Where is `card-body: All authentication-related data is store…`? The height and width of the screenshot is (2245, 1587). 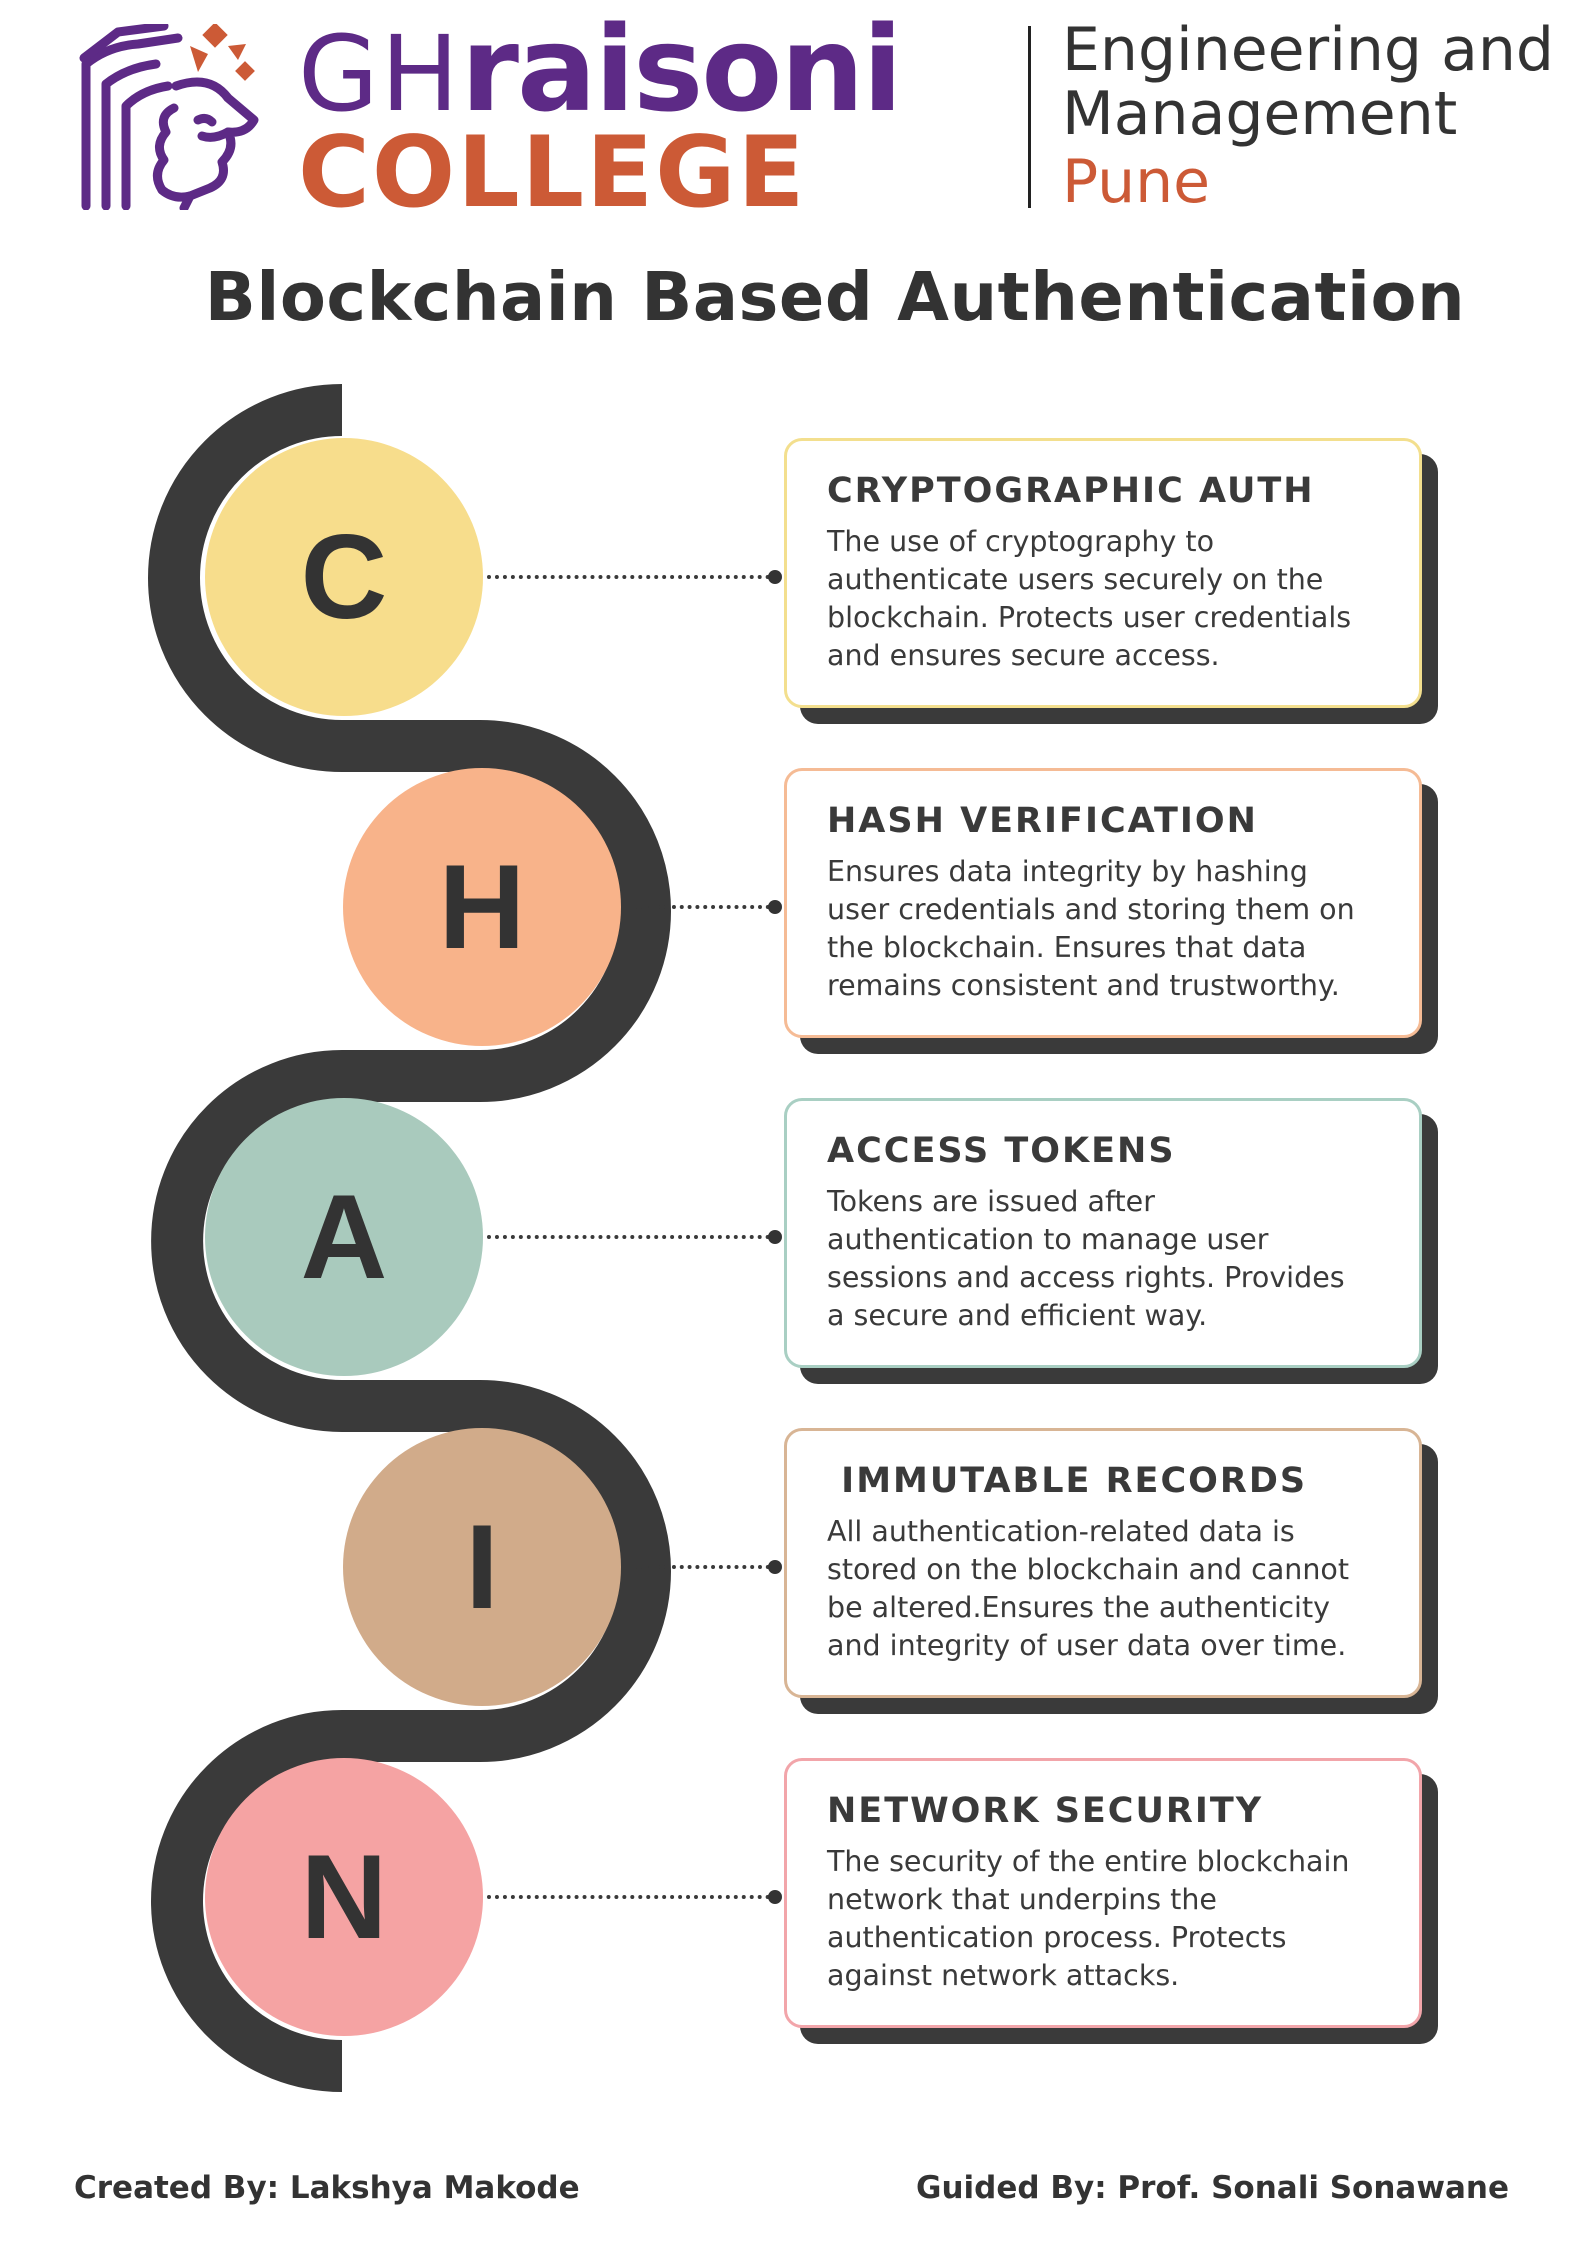
card-body: All authentication-related data is store… is located at coordinates (1088, 1589).